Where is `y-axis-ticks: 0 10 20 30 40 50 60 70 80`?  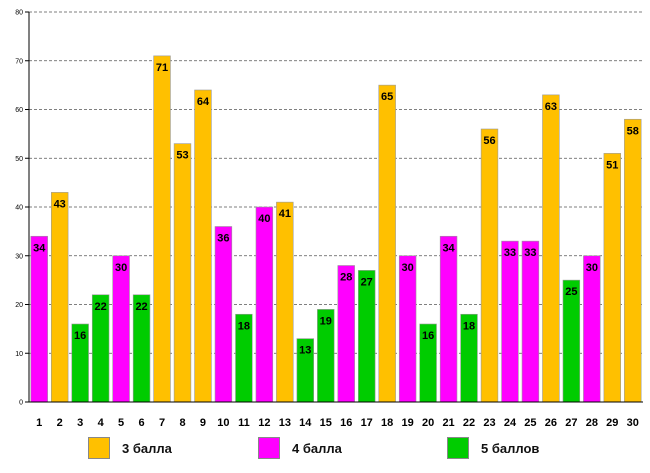
y-axis-ticks: 0 10 20 30 40 50 60 70 80 is located at coordinates (22, 208).